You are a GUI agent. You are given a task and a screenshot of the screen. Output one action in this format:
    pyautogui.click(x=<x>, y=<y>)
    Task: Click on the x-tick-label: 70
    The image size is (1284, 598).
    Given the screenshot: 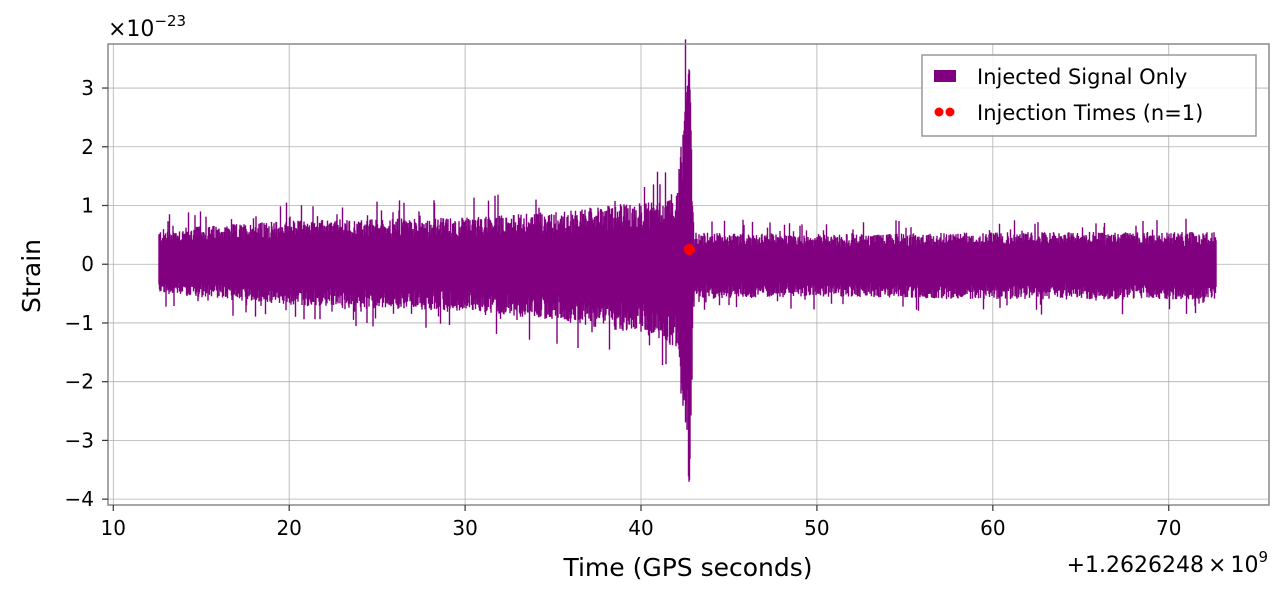 What is the action you would take?
    pyautogui.click(x=1168, y=528)
    